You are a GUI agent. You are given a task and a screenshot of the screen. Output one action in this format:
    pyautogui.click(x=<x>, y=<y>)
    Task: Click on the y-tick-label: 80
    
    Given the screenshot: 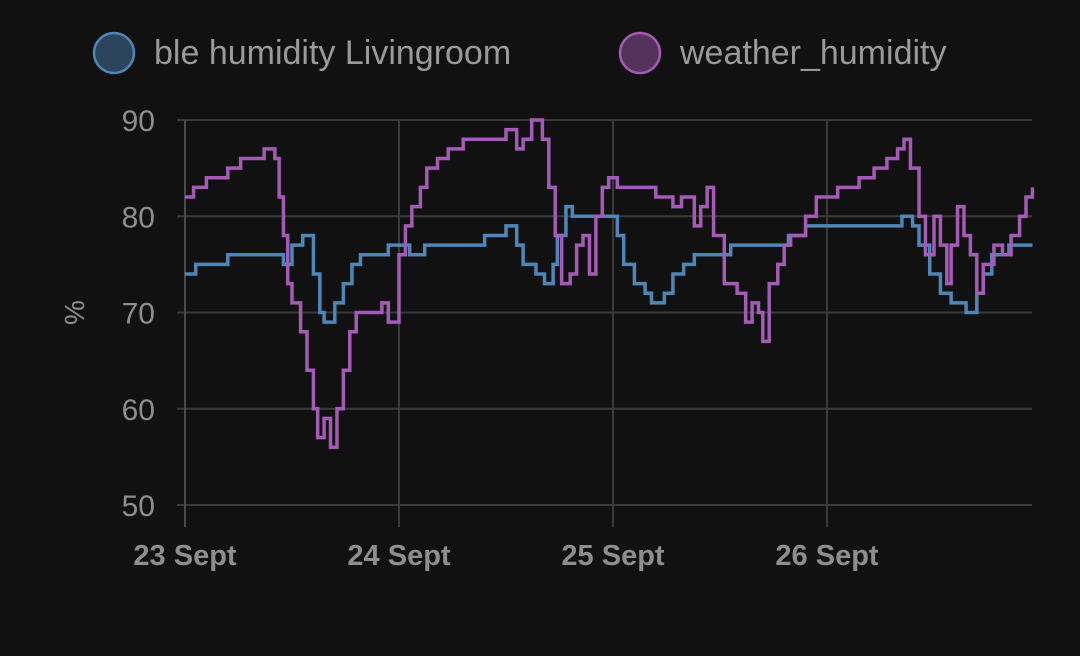 What is the action you would take?
    pyautogui.click(x=138, y=217)
    